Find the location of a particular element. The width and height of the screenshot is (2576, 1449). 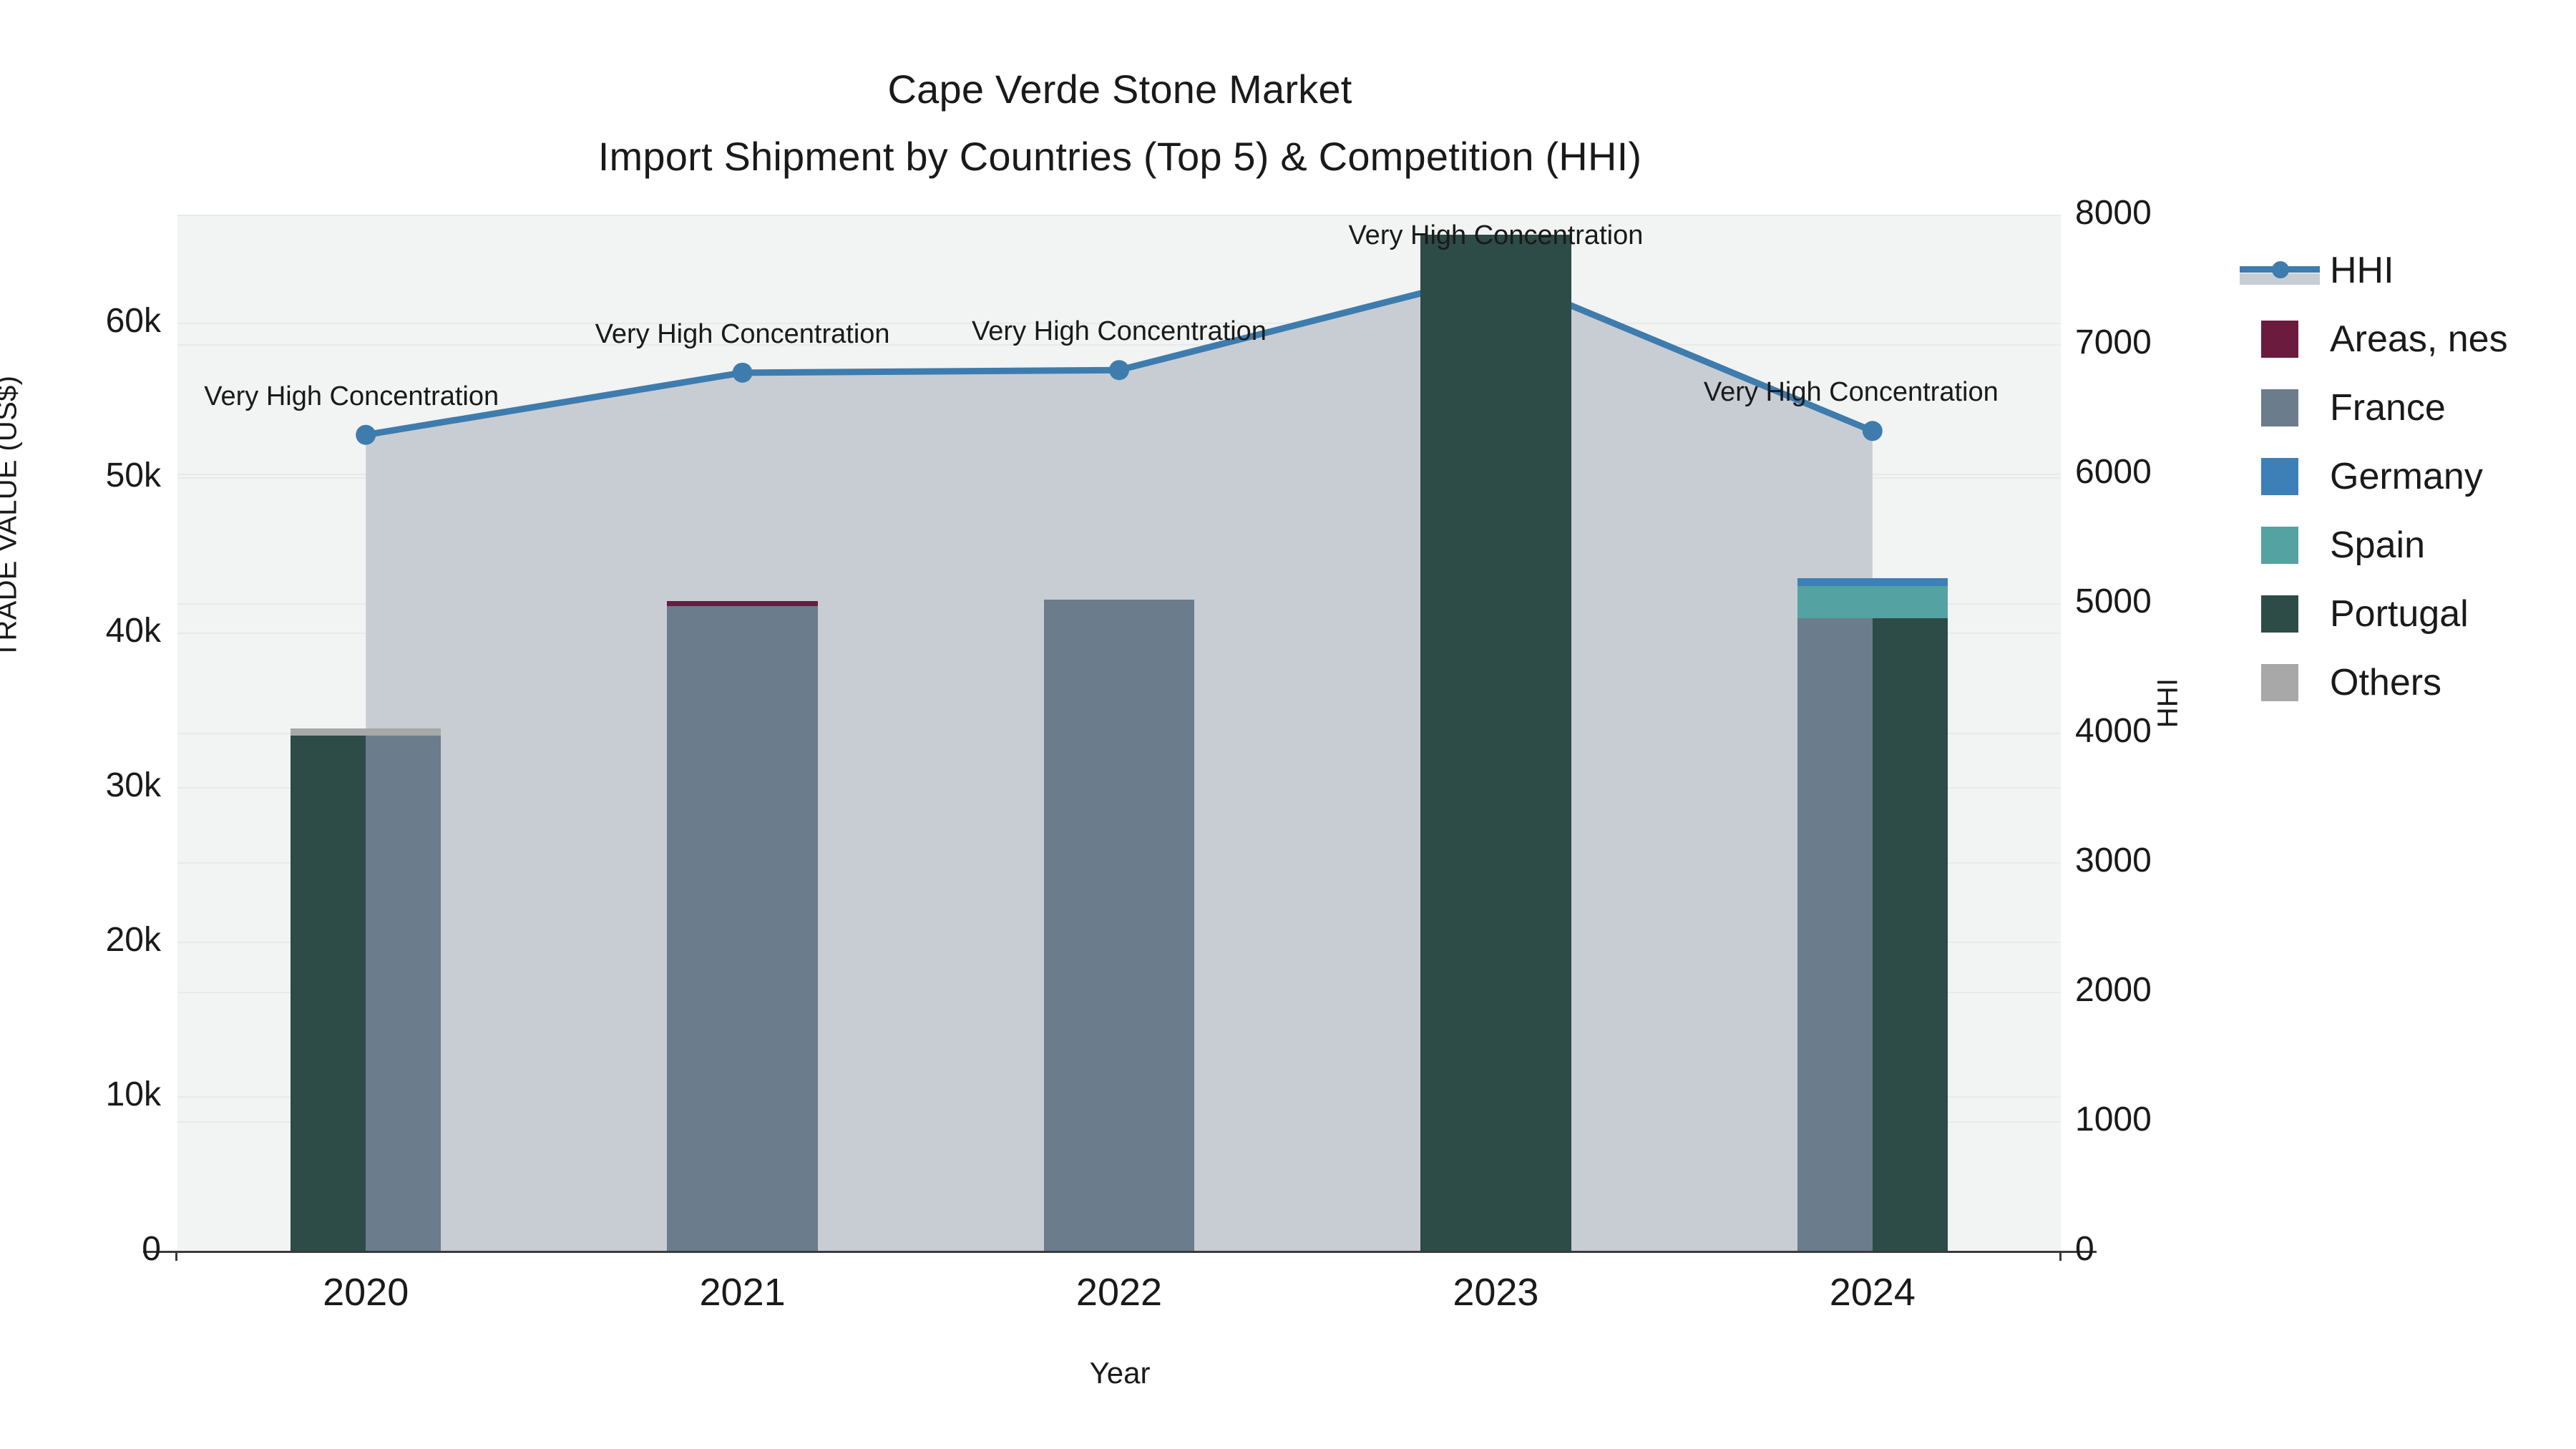

bar-2021-bar-a is located at coordinates (742, 926).